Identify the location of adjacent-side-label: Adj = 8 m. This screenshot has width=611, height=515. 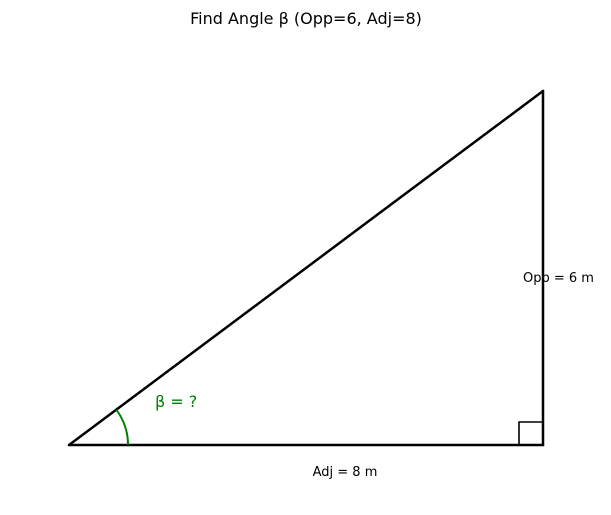
(345, 472).